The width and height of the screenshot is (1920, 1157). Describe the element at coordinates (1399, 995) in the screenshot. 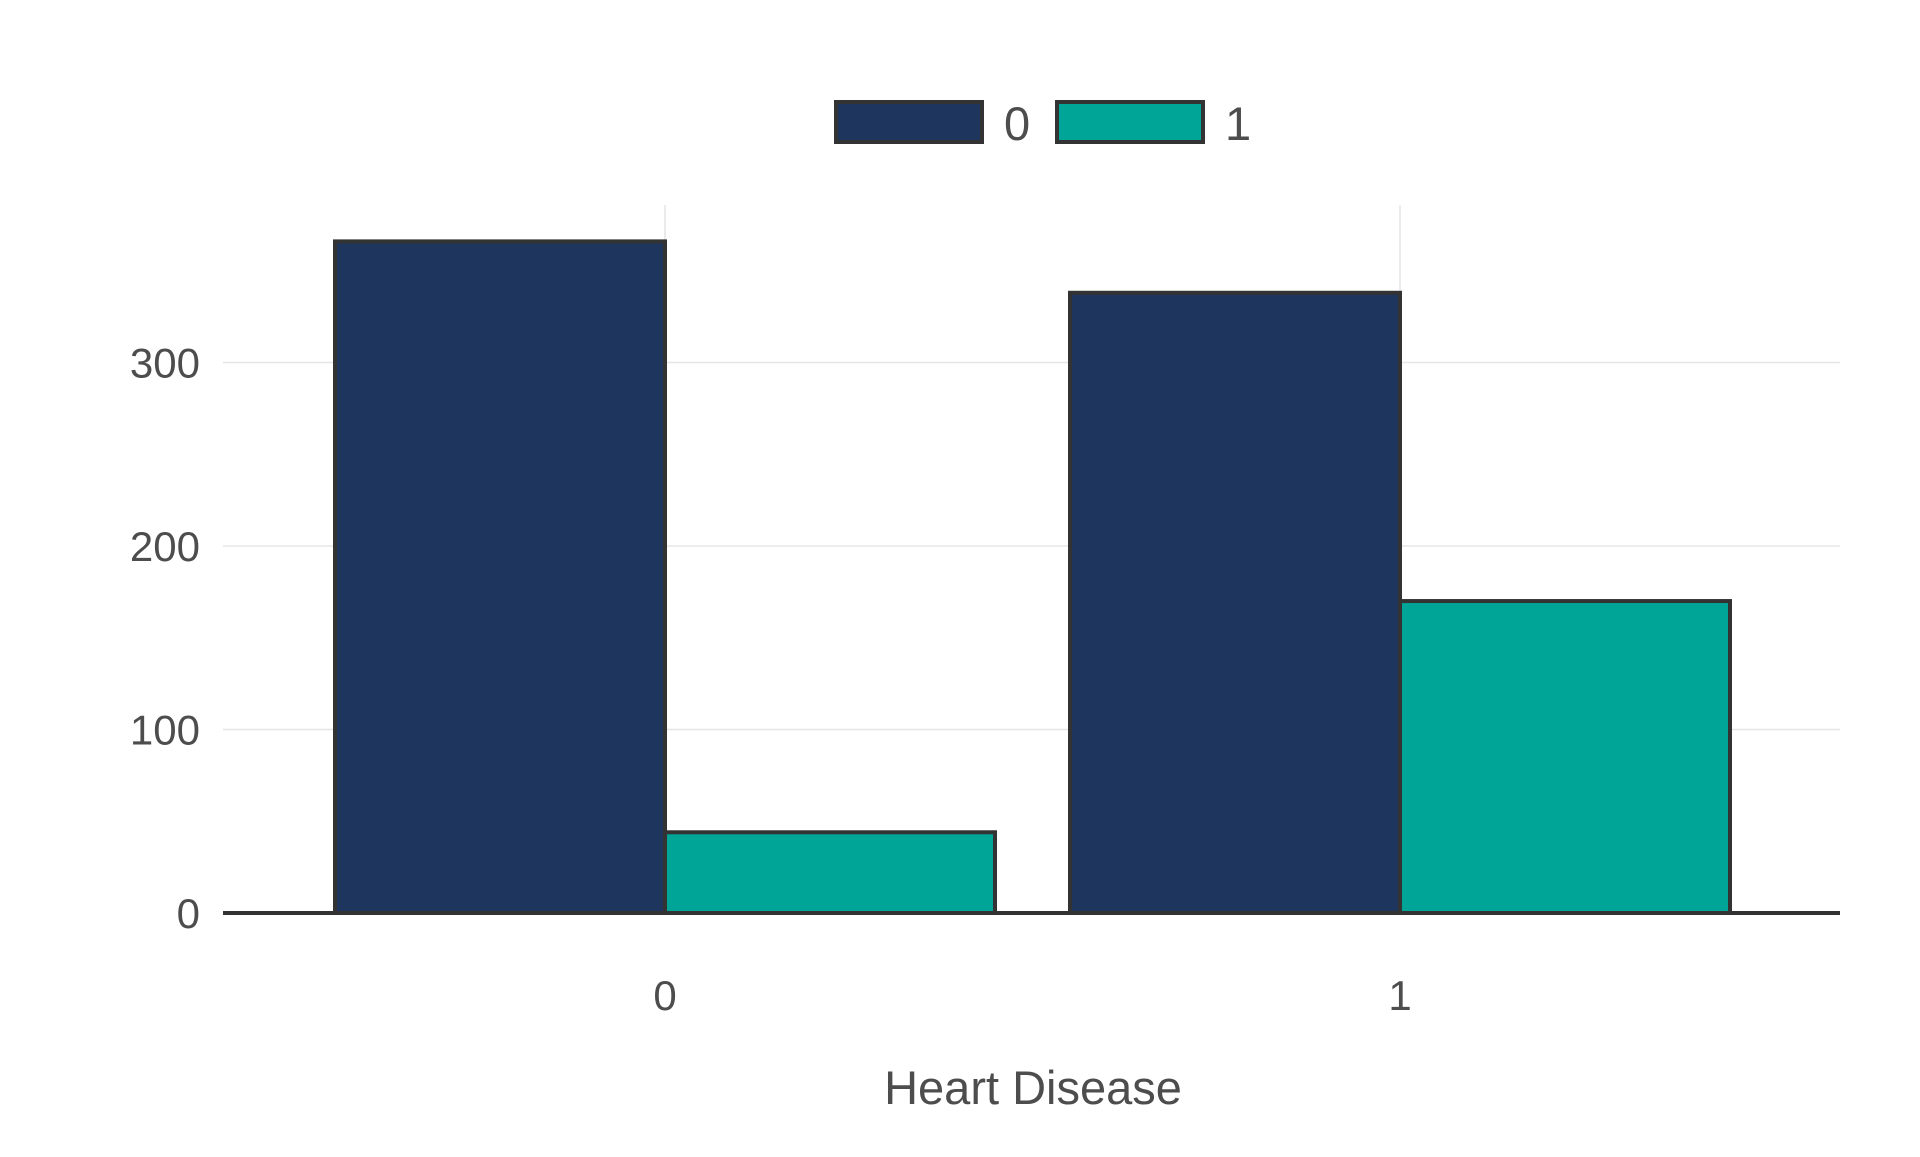

I see `x-tick-label: 1` at that location.